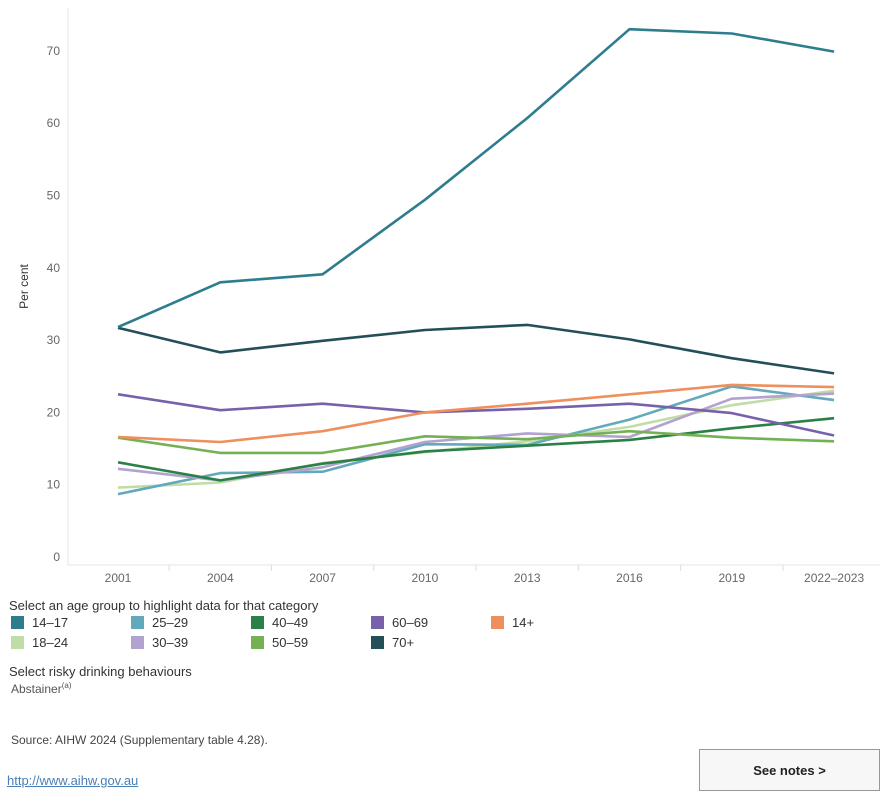  Describe the element at coordinates (54, 196) in the screenshot. I see `y-tick-label: 50` at that location.